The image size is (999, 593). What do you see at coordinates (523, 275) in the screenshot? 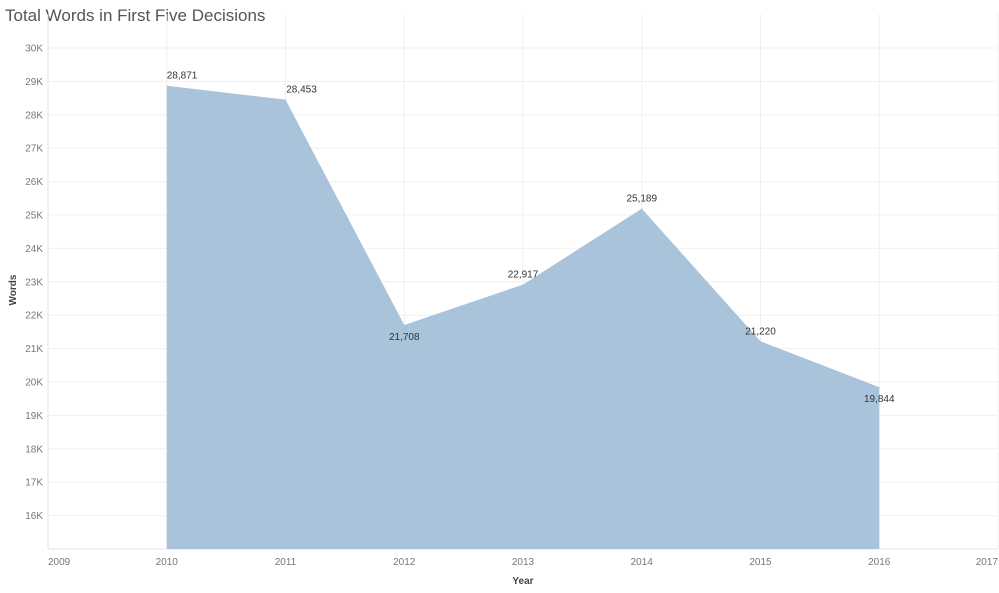
I see `data-label: 22,917` at bounding box center [523, 275].